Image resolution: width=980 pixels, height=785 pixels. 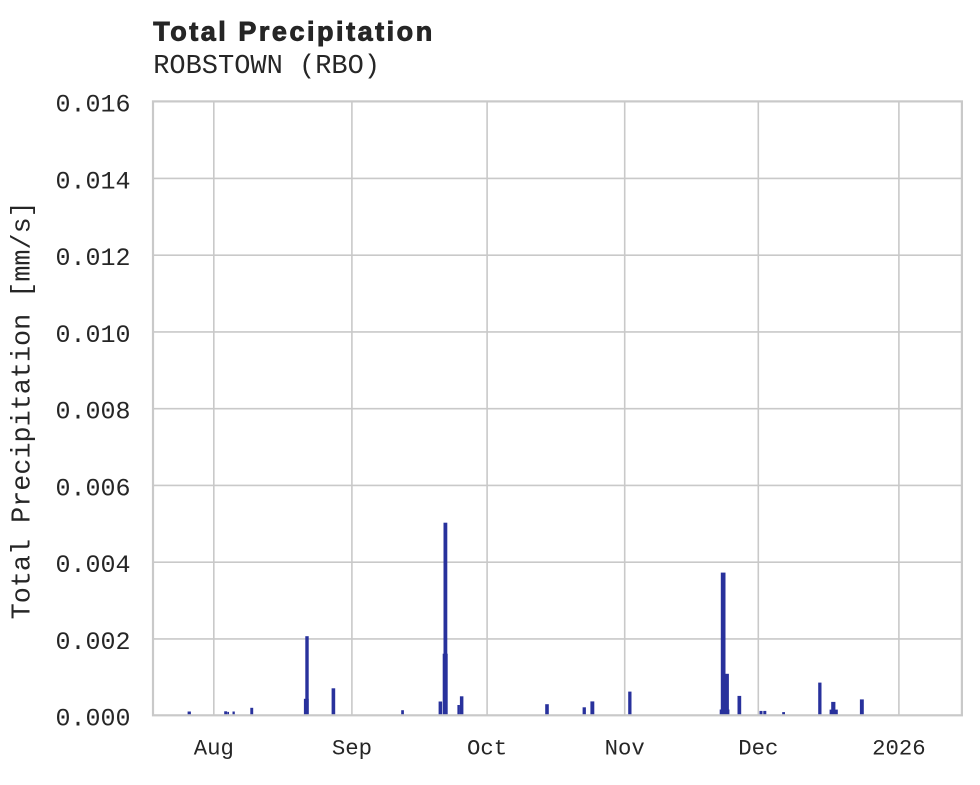 What do you see at coordinates (92, 105) in the screenshot?
I see `svg-text: 0.016` at bounding box center [92, 105].